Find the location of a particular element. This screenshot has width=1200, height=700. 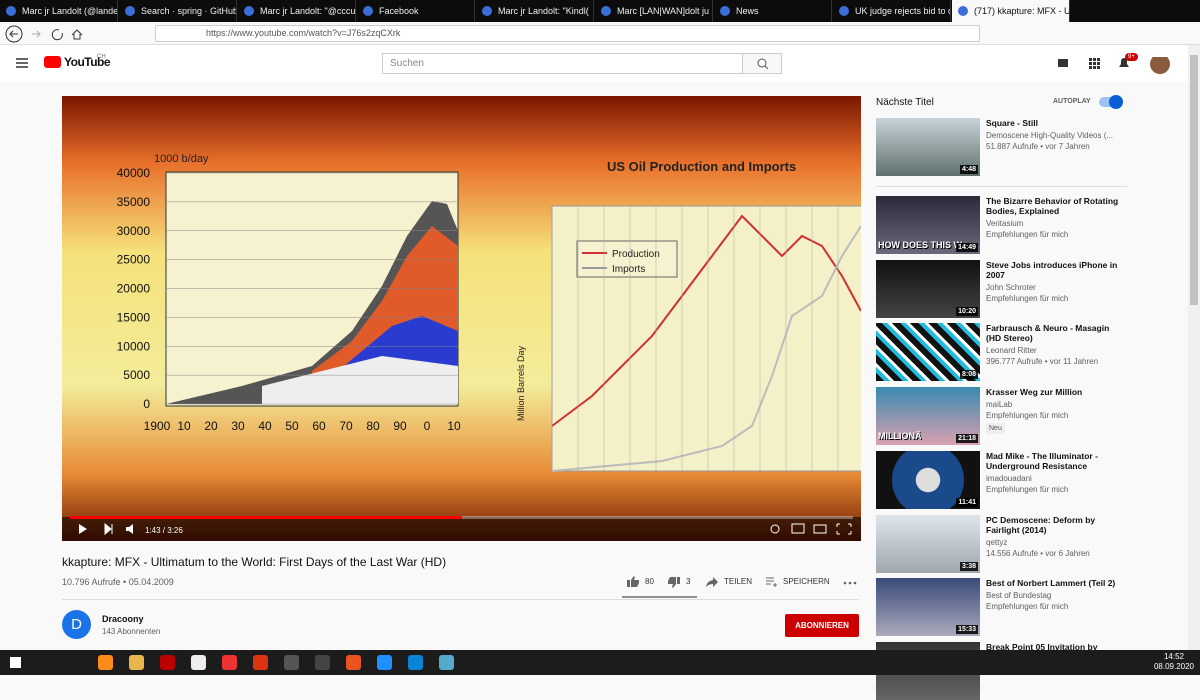

item-channel: Leonard Ritter is located at coordinates (1011, 350).